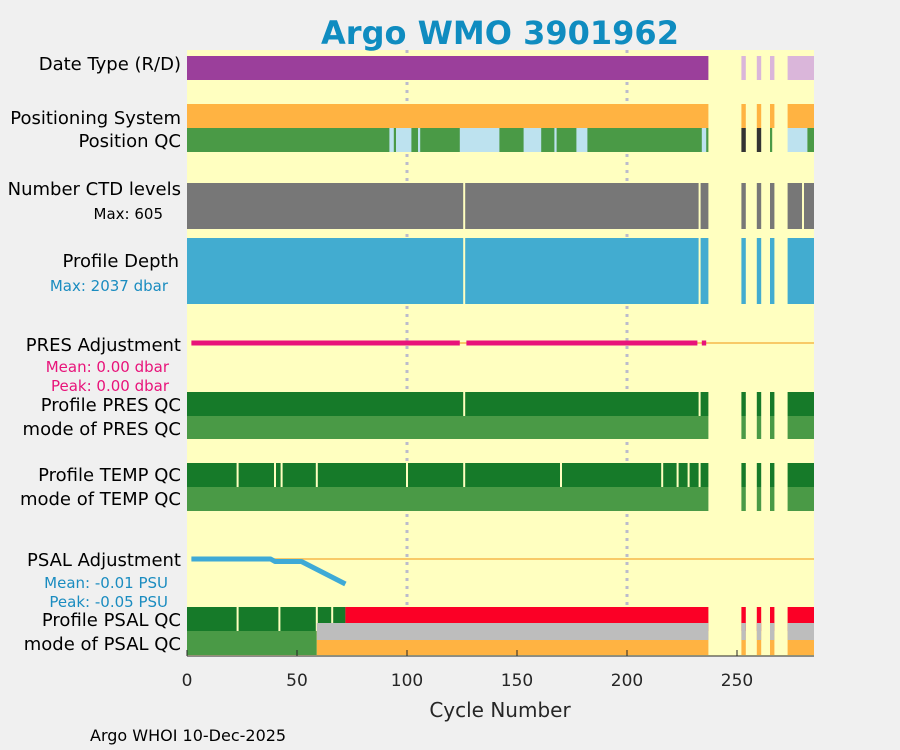 Image resolution: width=900 pixels, height=750 pixels. I want to click on row-label-pres-adjustment: PRES Adjustment, so click(103, 345).